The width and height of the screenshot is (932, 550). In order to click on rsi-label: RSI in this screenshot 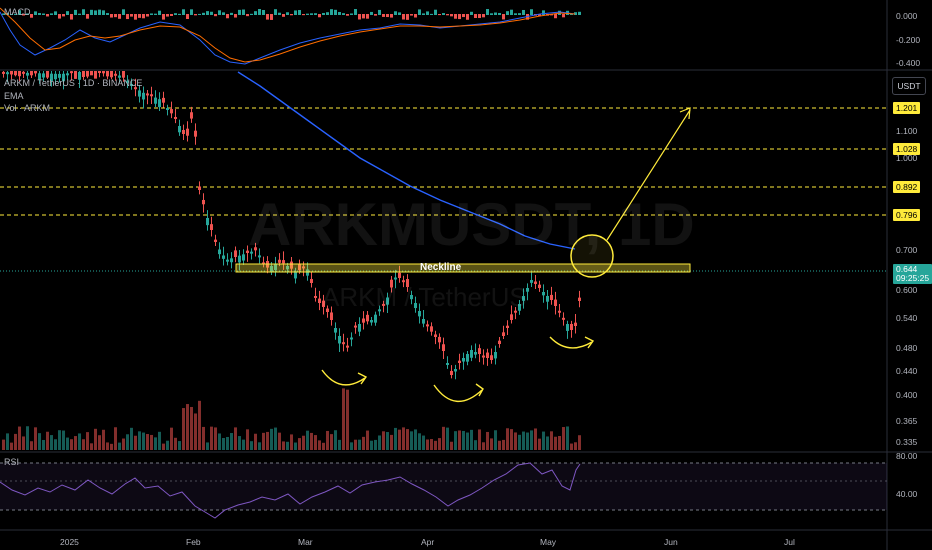, I will do `click(12, 462)`.